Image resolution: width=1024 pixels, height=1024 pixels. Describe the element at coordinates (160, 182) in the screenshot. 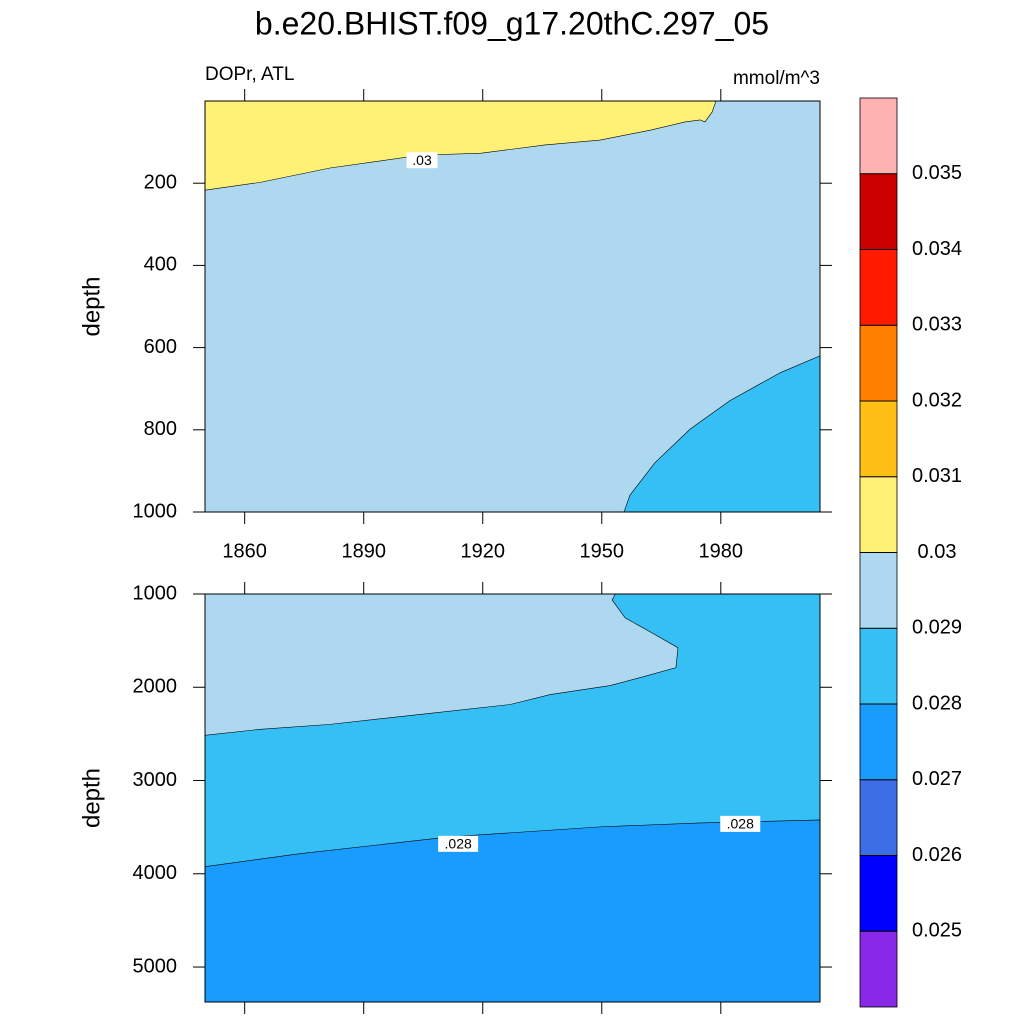

I see `y-tick-label: 200` at that location.